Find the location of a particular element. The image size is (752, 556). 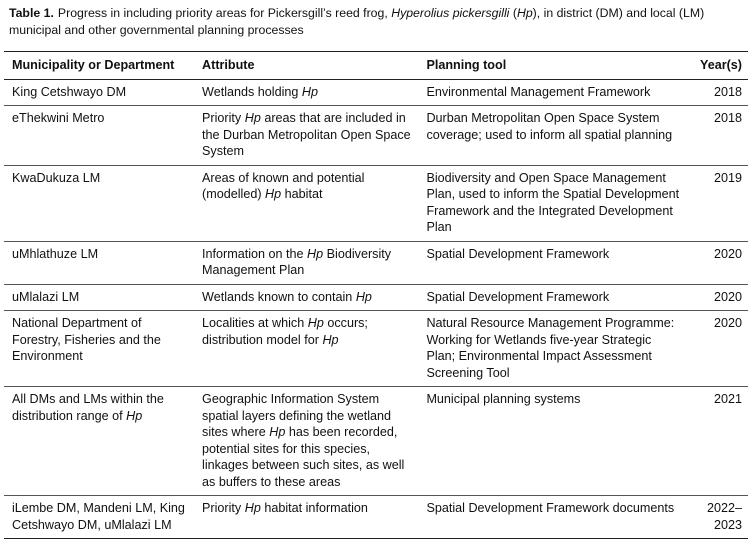

table-cell: Wetlands holding Hp is located at coordinates (306, 92).